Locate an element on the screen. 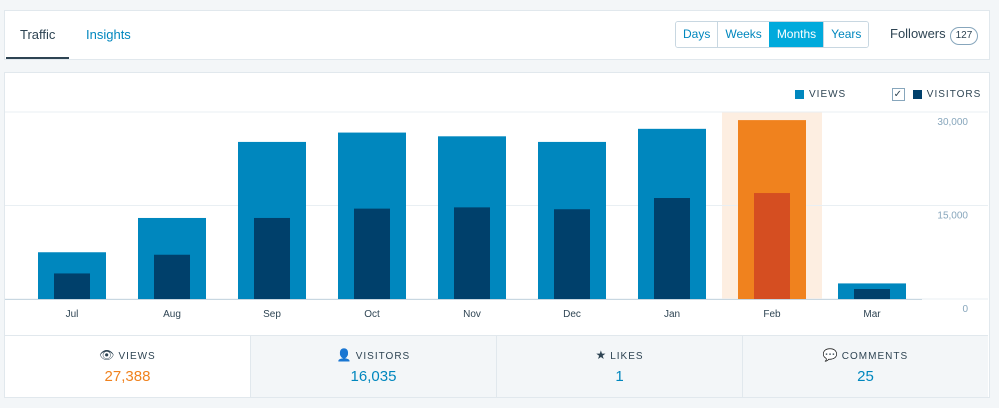  y-tick-label: 0 is located at coordinates (965, 309).